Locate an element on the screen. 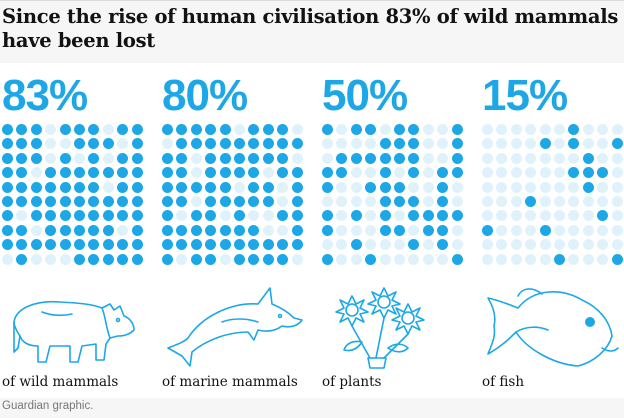 This screenshot has width=624, height=418. percent-label: 83% is located at coordinates (45, 95).